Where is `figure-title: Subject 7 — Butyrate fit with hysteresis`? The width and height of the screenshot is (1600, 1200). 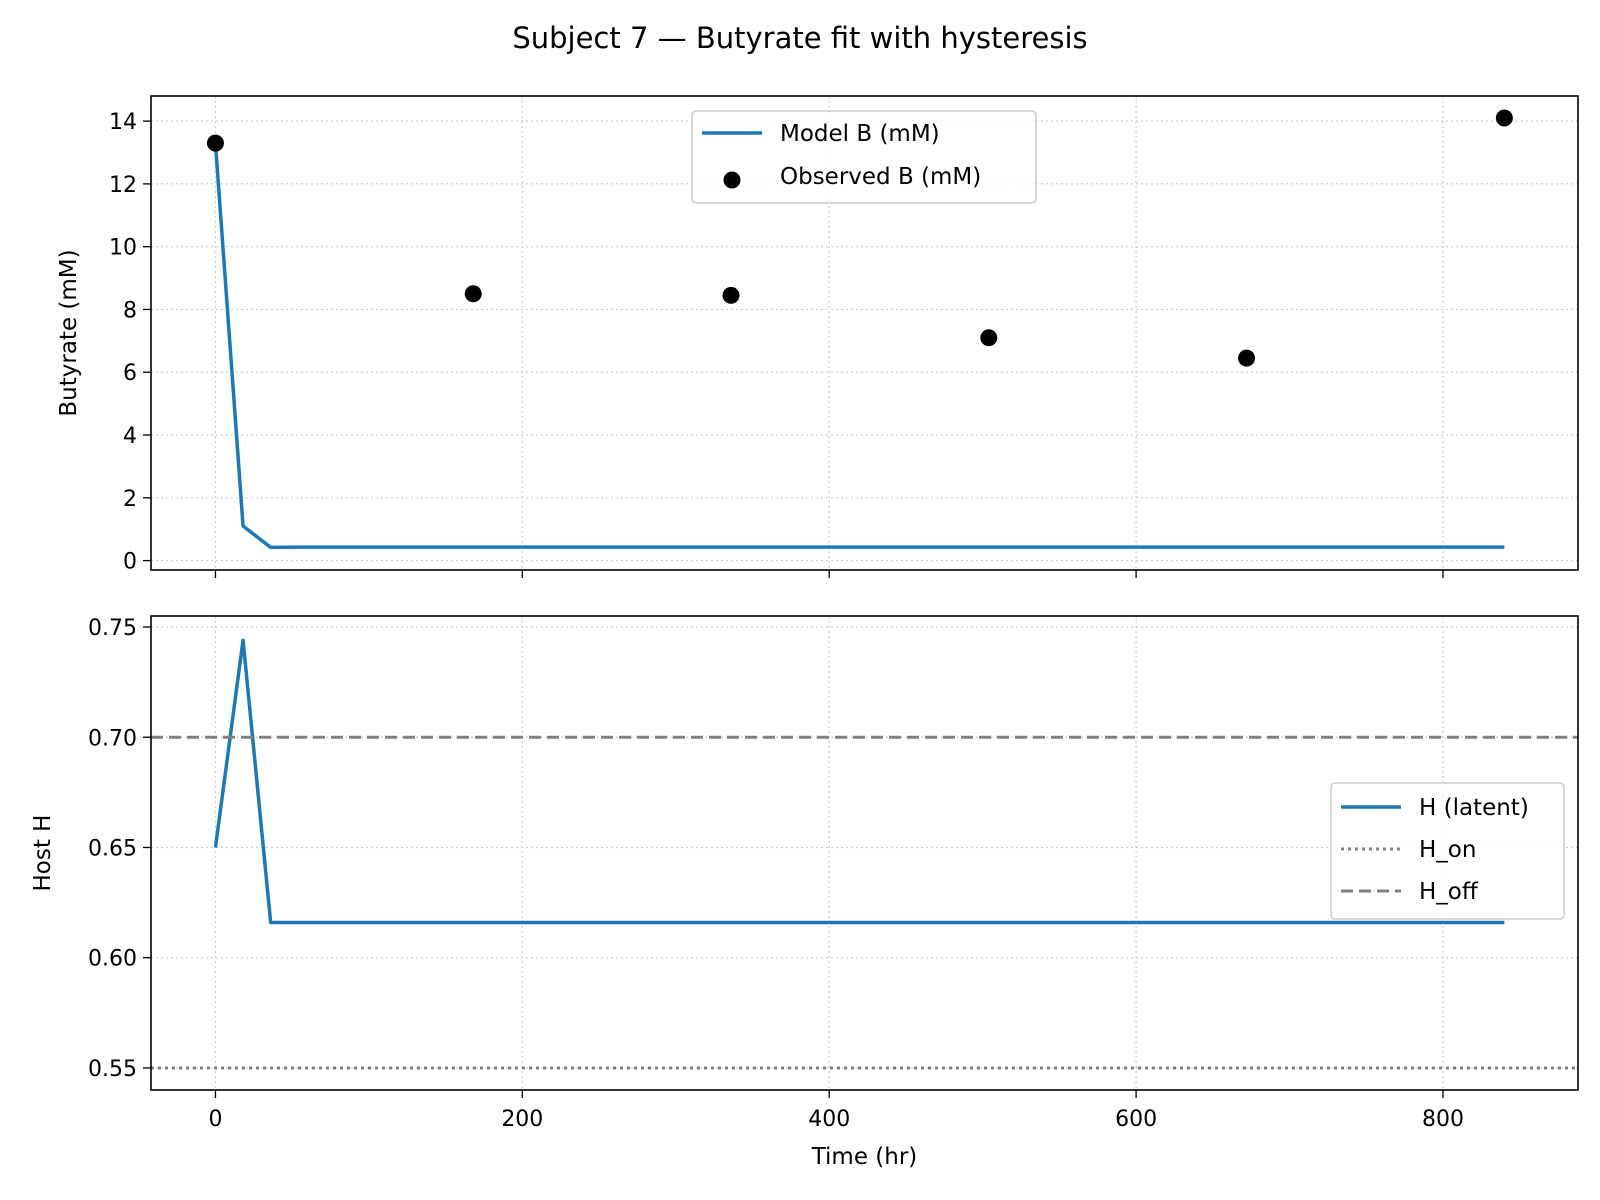 figure-title: Subject 7 — Butyrate fit with hysteresis is located at coordinates (799, 38).